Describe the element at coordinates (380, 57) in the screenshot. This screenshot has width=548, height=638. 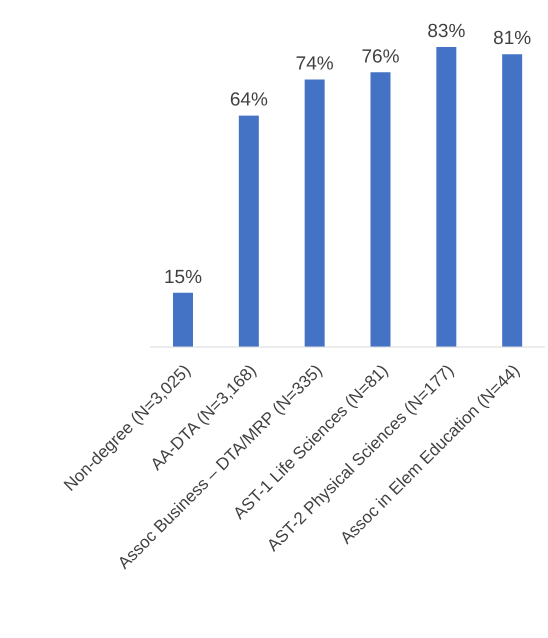
I see `data-label: 76%` at that location.